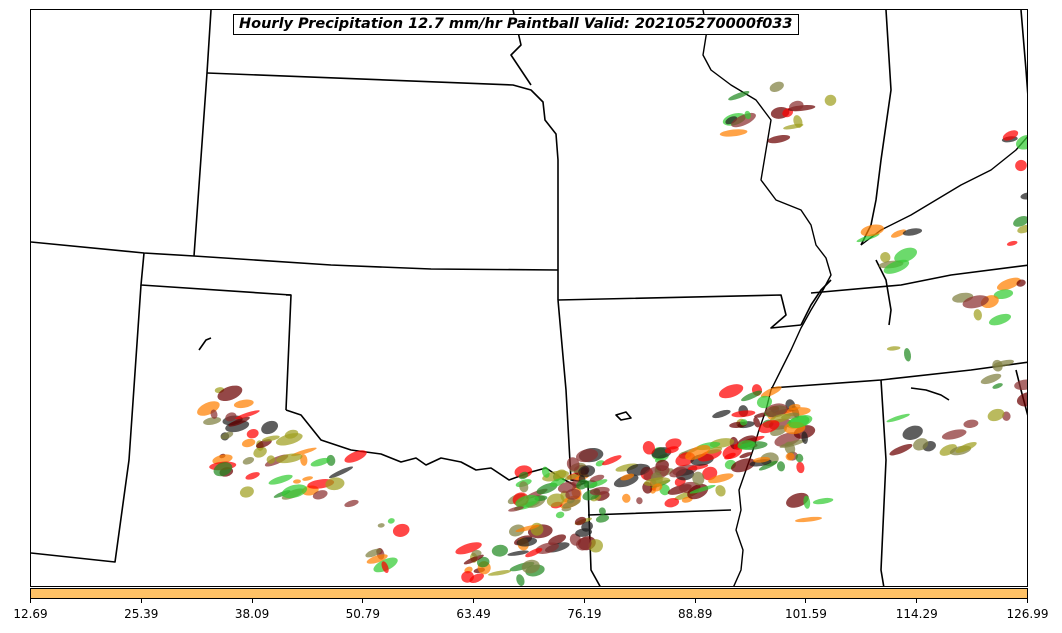 The width and height of the screenshot is (1062, 633). I want to click on colorbar-tick-label: 76.19, so click(584, 614).